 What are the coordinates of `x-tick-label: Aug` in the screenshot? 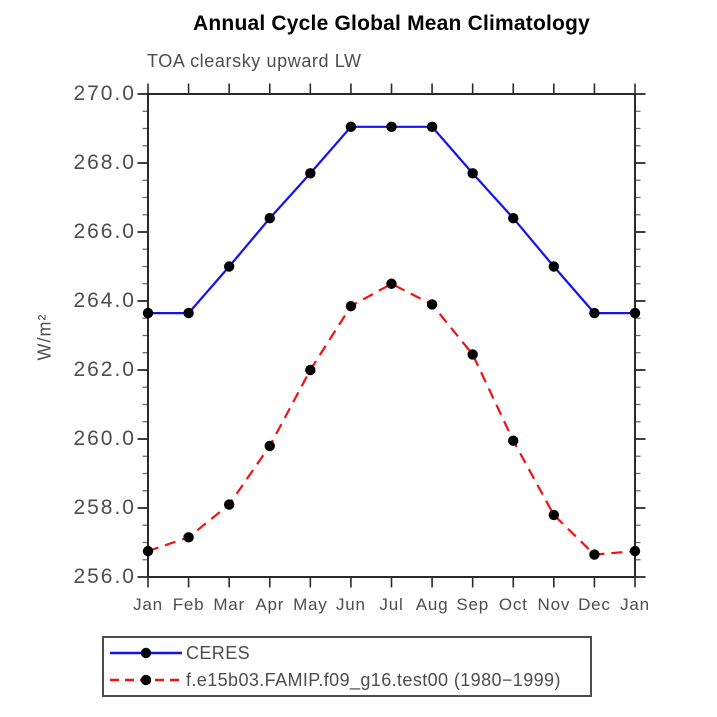 It's located at (432, 604).